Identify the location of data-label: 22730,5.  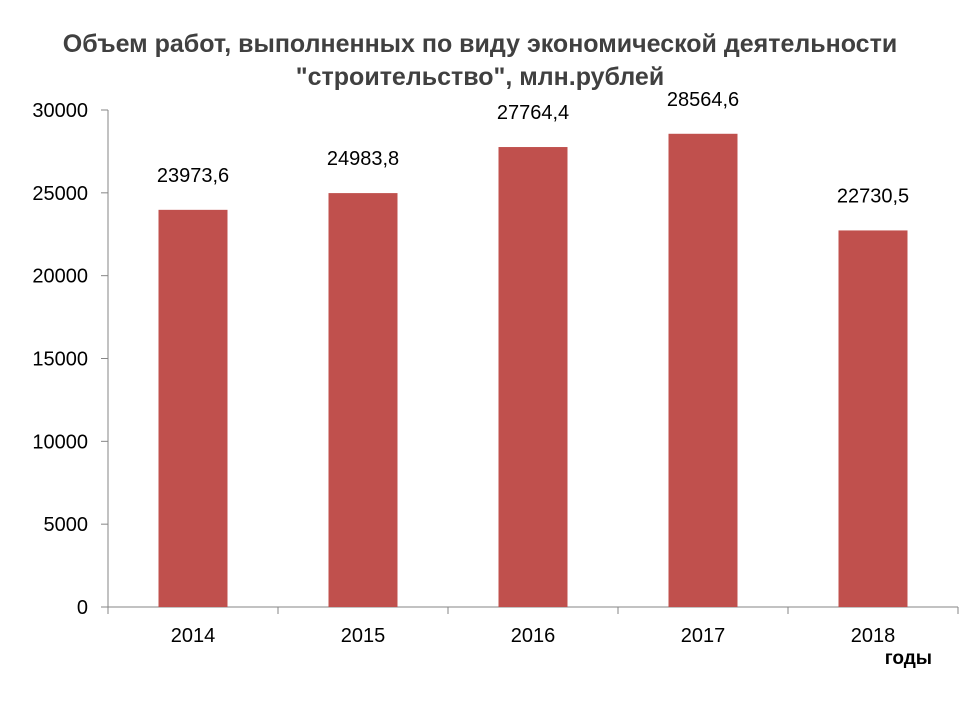
(873, 196).